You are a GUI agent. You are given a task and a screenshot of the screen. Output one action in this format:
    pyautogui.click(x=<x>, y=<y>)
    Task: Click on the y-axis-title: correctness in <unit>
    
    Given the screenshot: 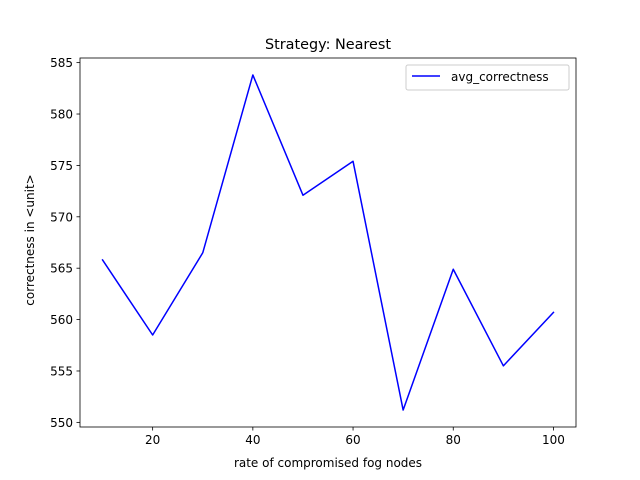 What is the action you would take?
    pyautogui.click(x=30, y=239)
    